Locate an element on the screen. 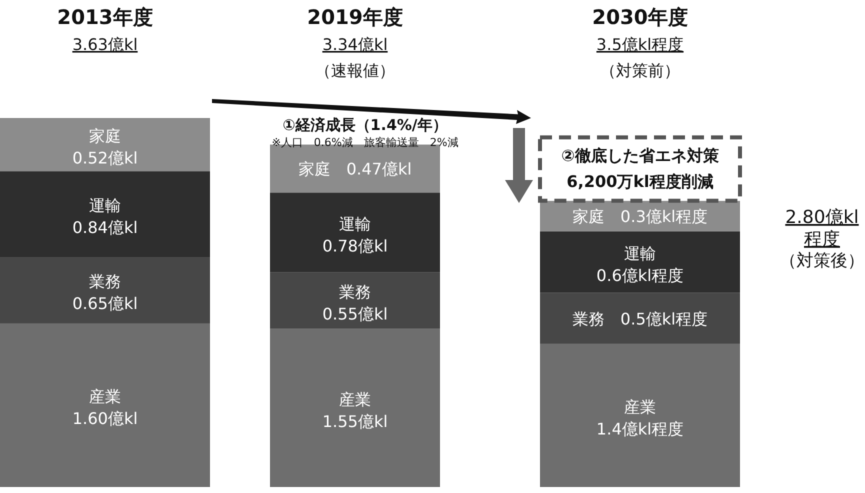 This screenshot has height=493, width=865. x-tick-label: 2013年度 is located at coordinates (105, 17).